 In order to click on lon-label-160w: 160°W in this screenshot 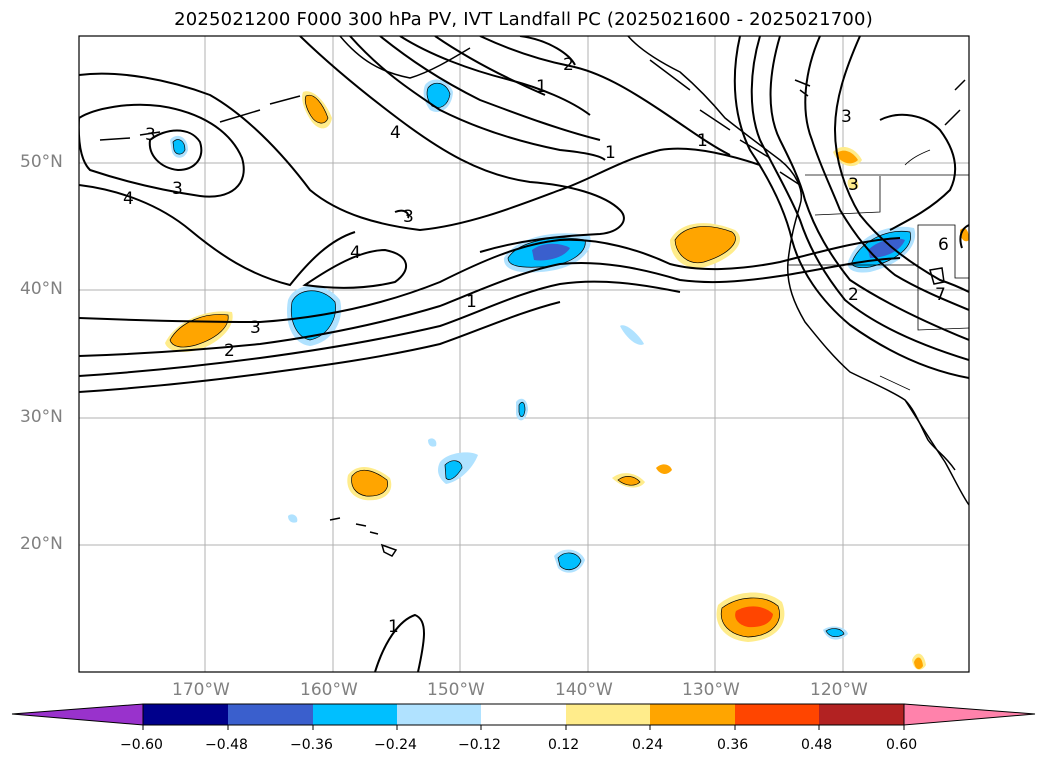, I will do `click(329, 690)`.